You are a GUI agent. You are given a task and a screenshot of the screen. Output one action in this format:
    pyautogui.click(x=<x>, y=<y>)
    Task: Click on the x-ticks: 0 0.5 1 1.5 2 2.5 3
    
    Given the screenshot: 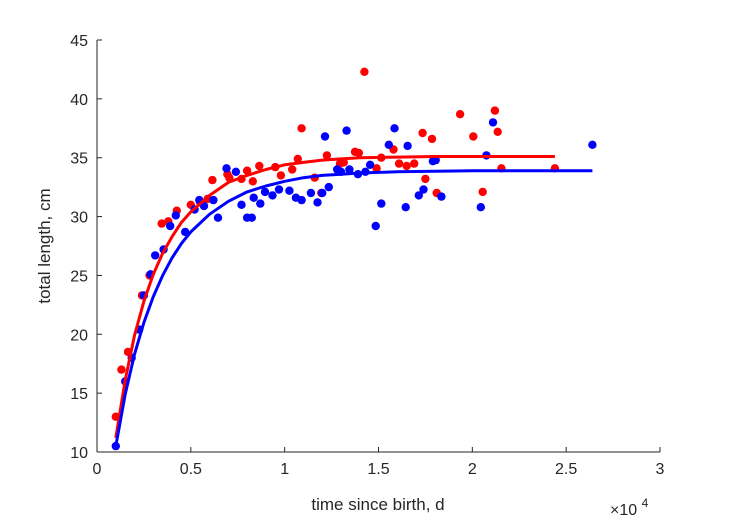 What is the action you would take?
    pyautogui.click(x=379, y=462)
    